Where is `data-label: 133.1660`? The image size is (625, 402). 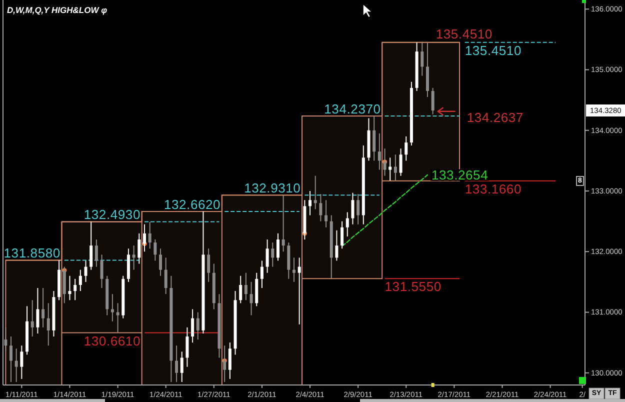 data-label: 133.1660 is located at coordinates (493, 188).